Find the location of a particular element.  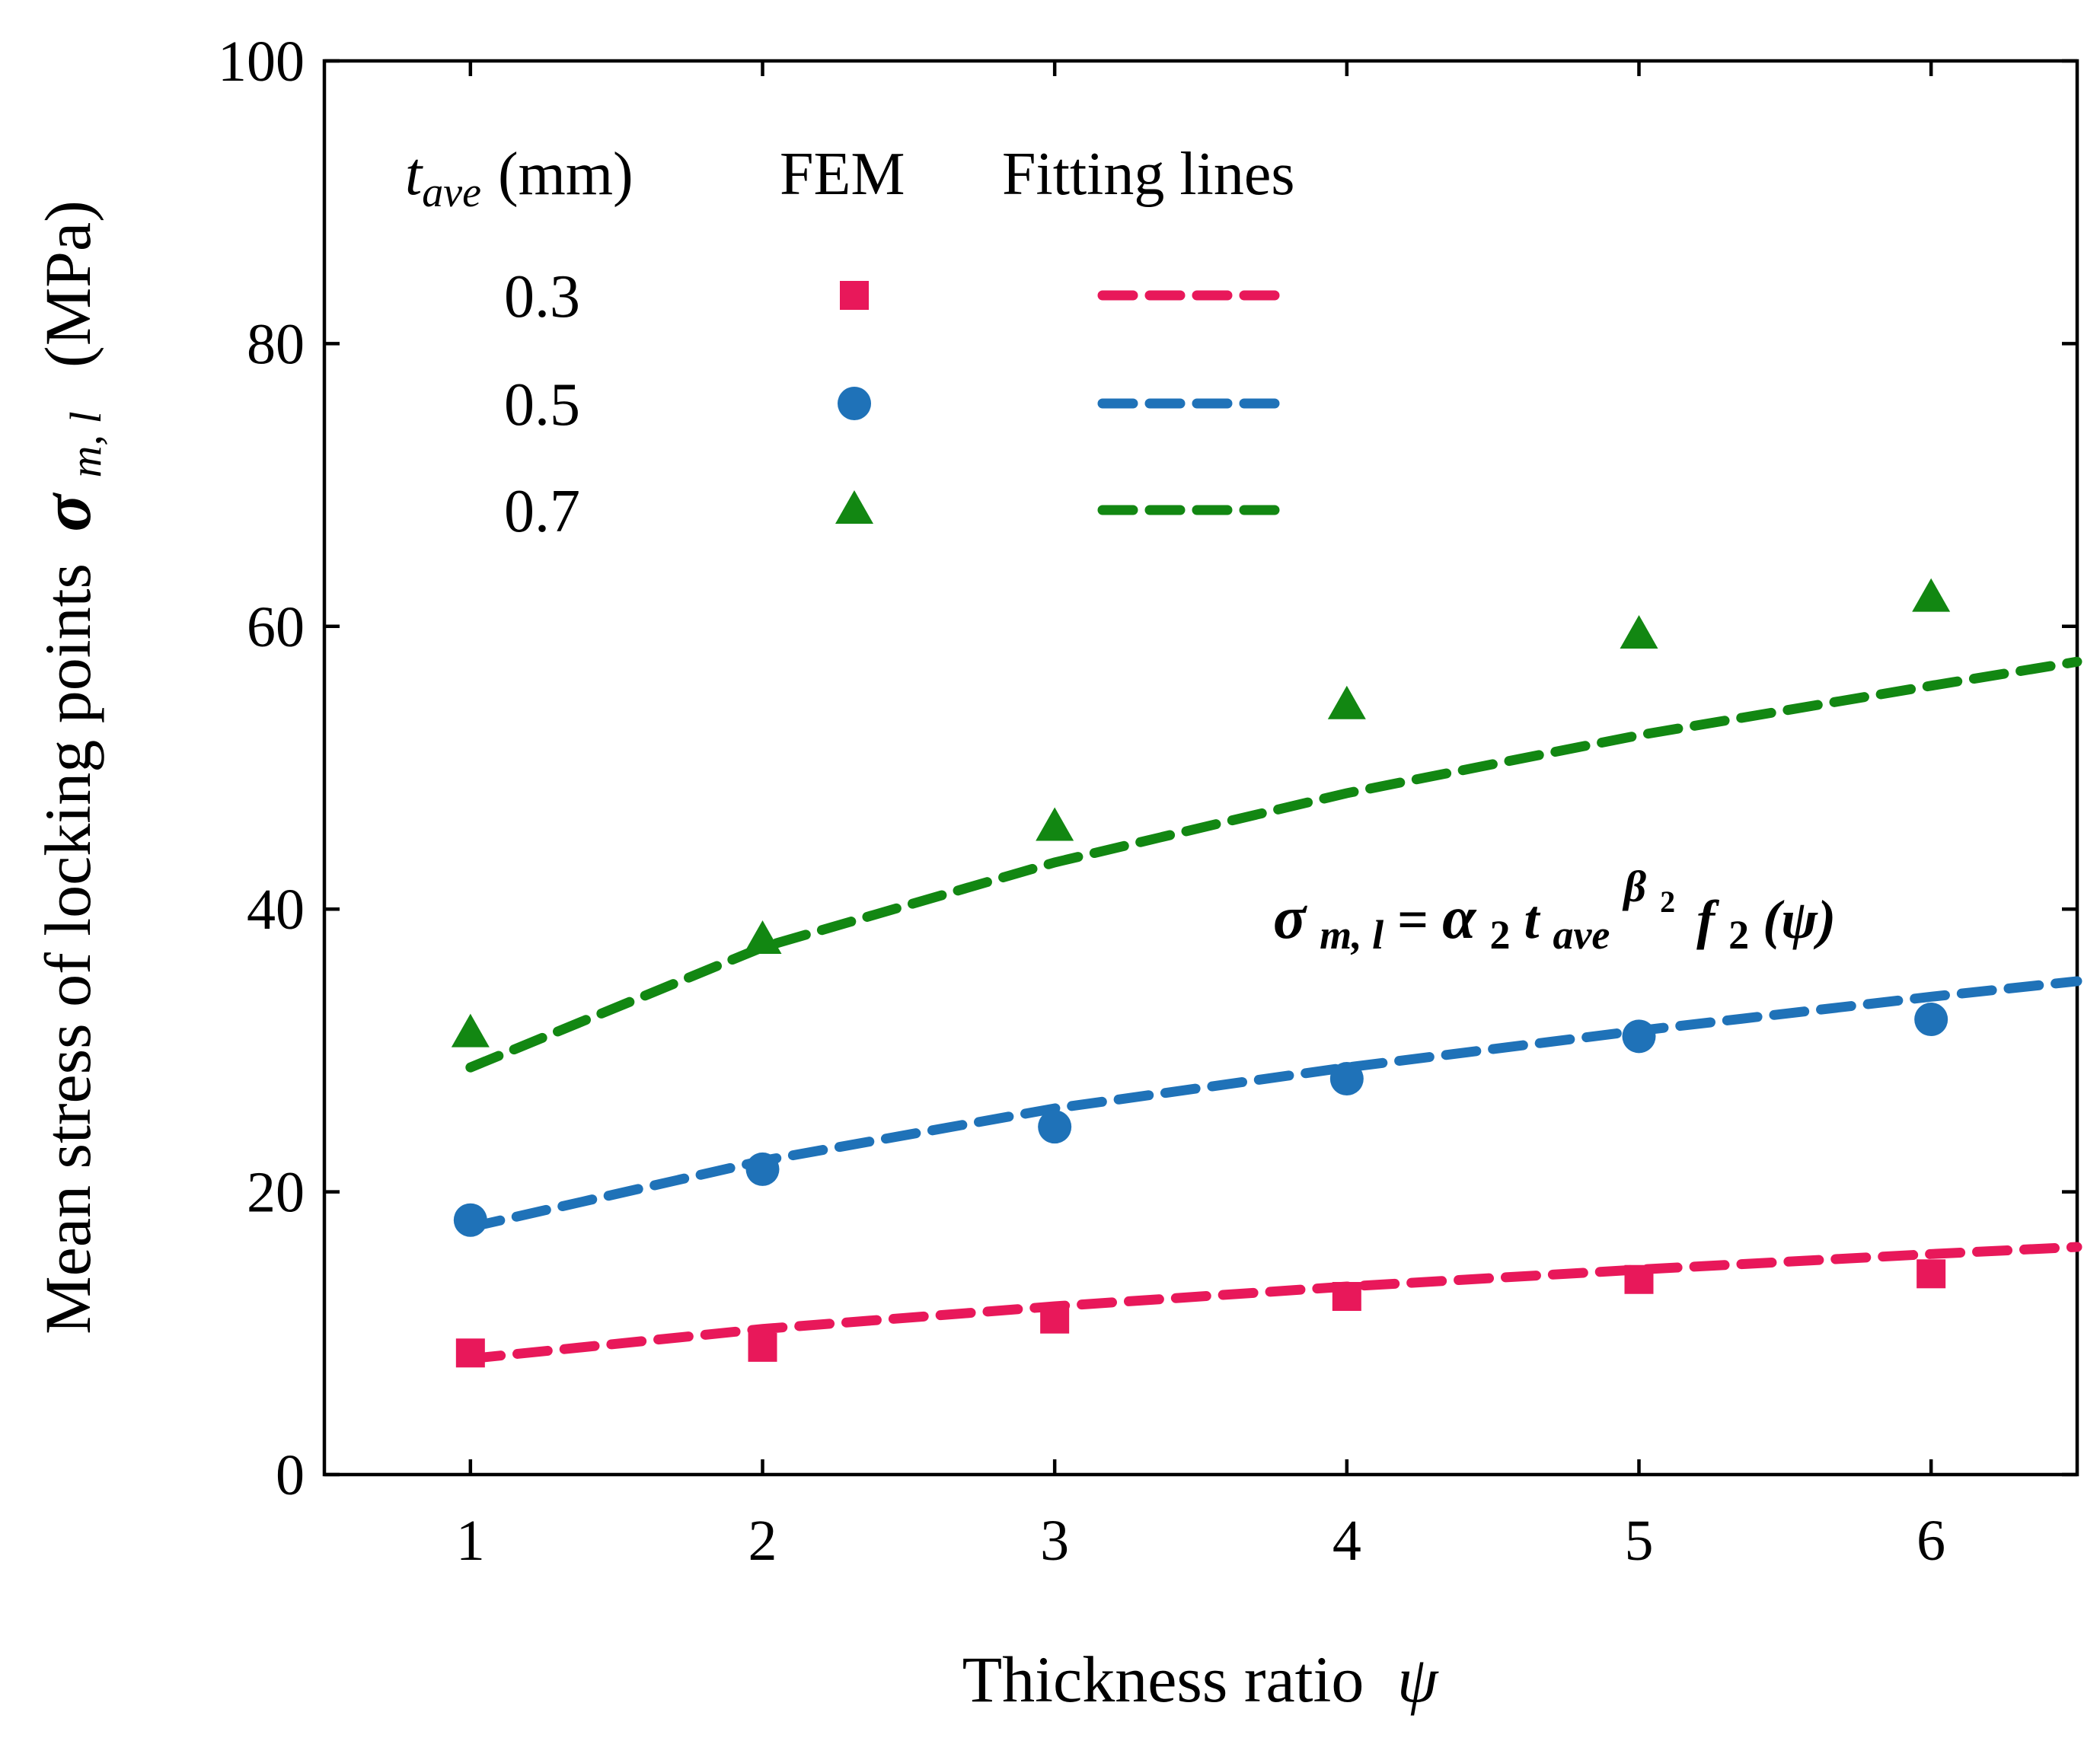

y-tick-label: 60 is located at coordinates (276, 627).